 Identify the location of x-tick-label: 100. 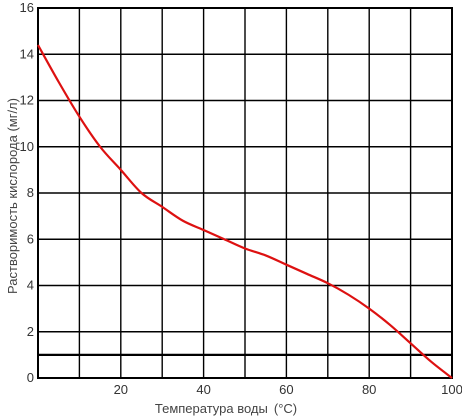
(451, 389).